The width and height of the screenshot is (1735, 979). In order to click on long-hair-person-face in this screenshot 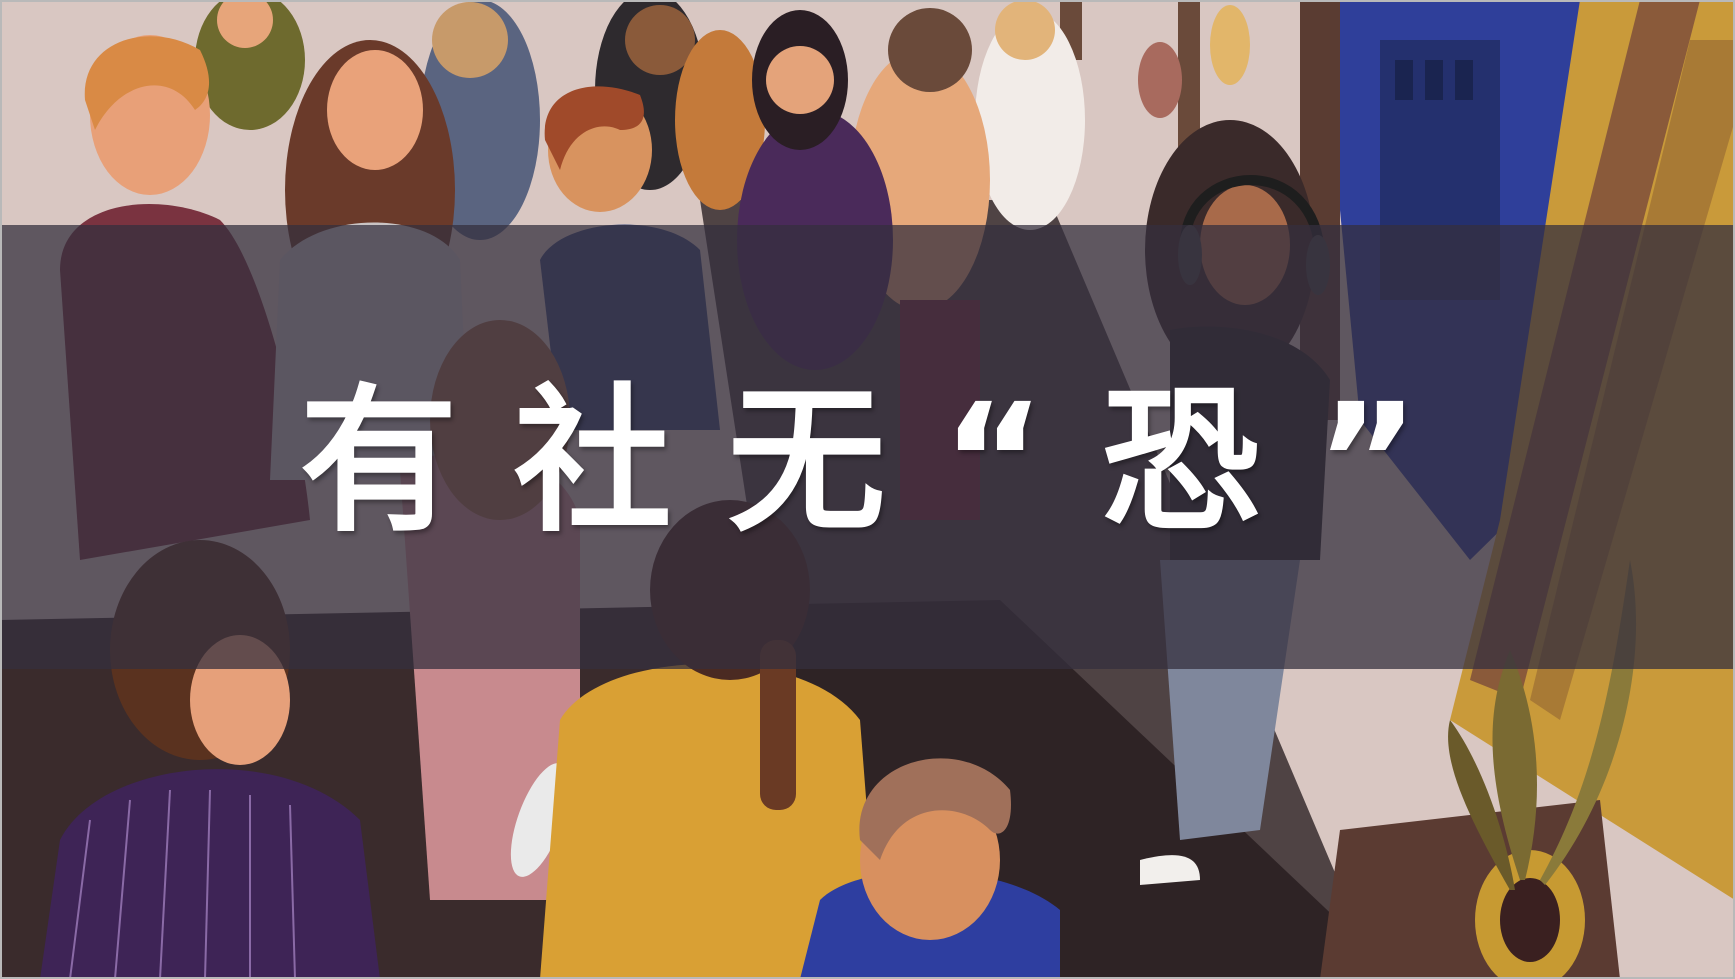, I will do `click(375, 110)`.